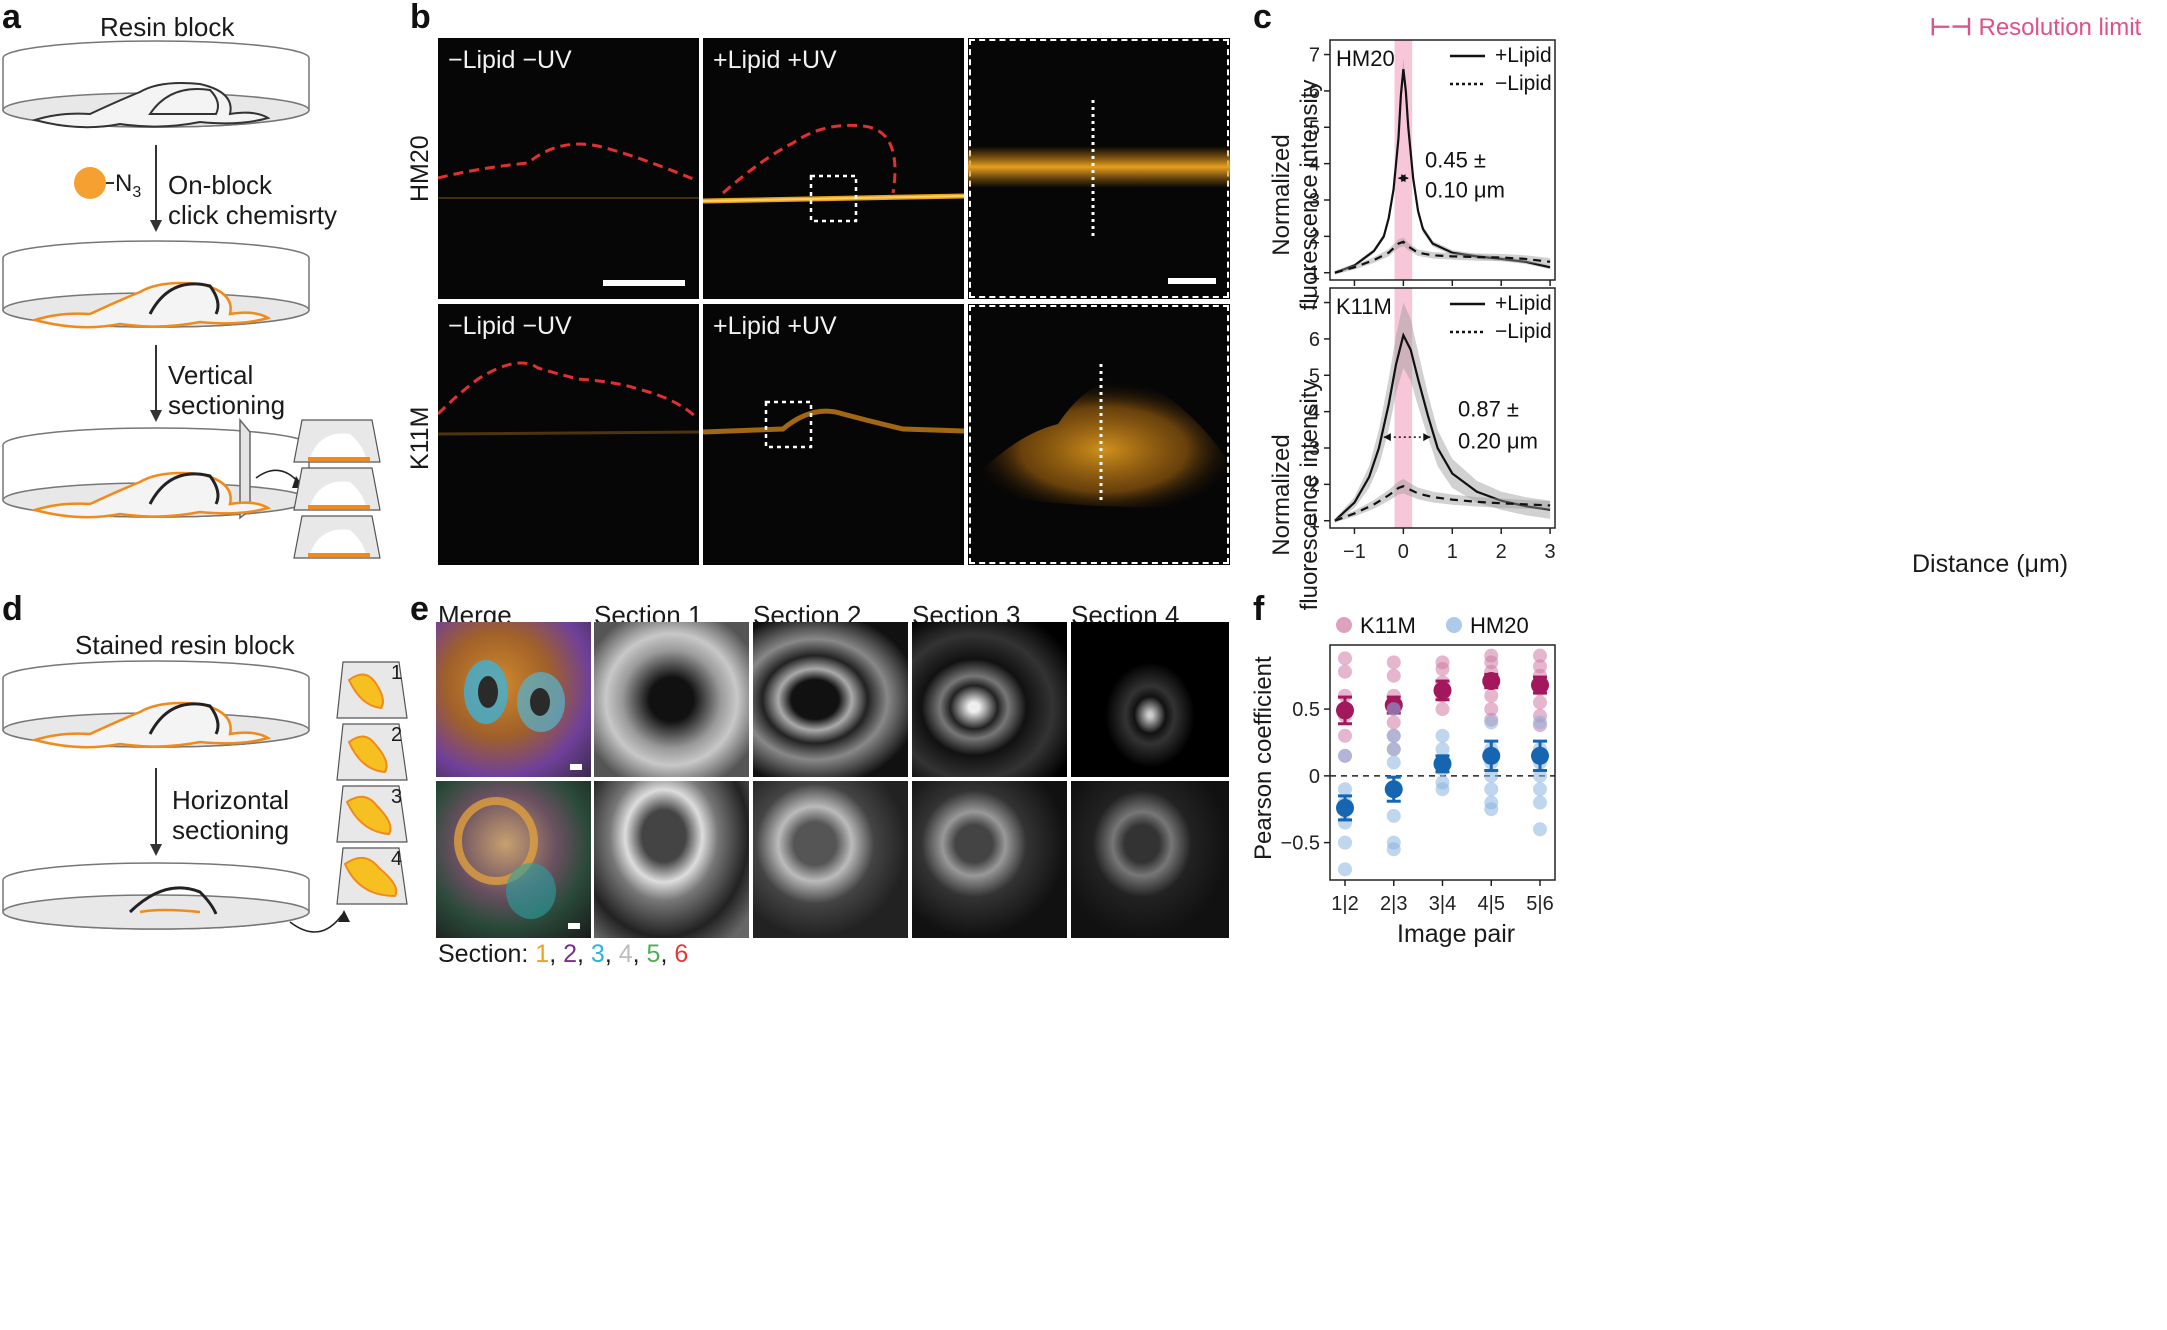  I want to click on micrograph-k11m-zoom, so click(1099, 434).